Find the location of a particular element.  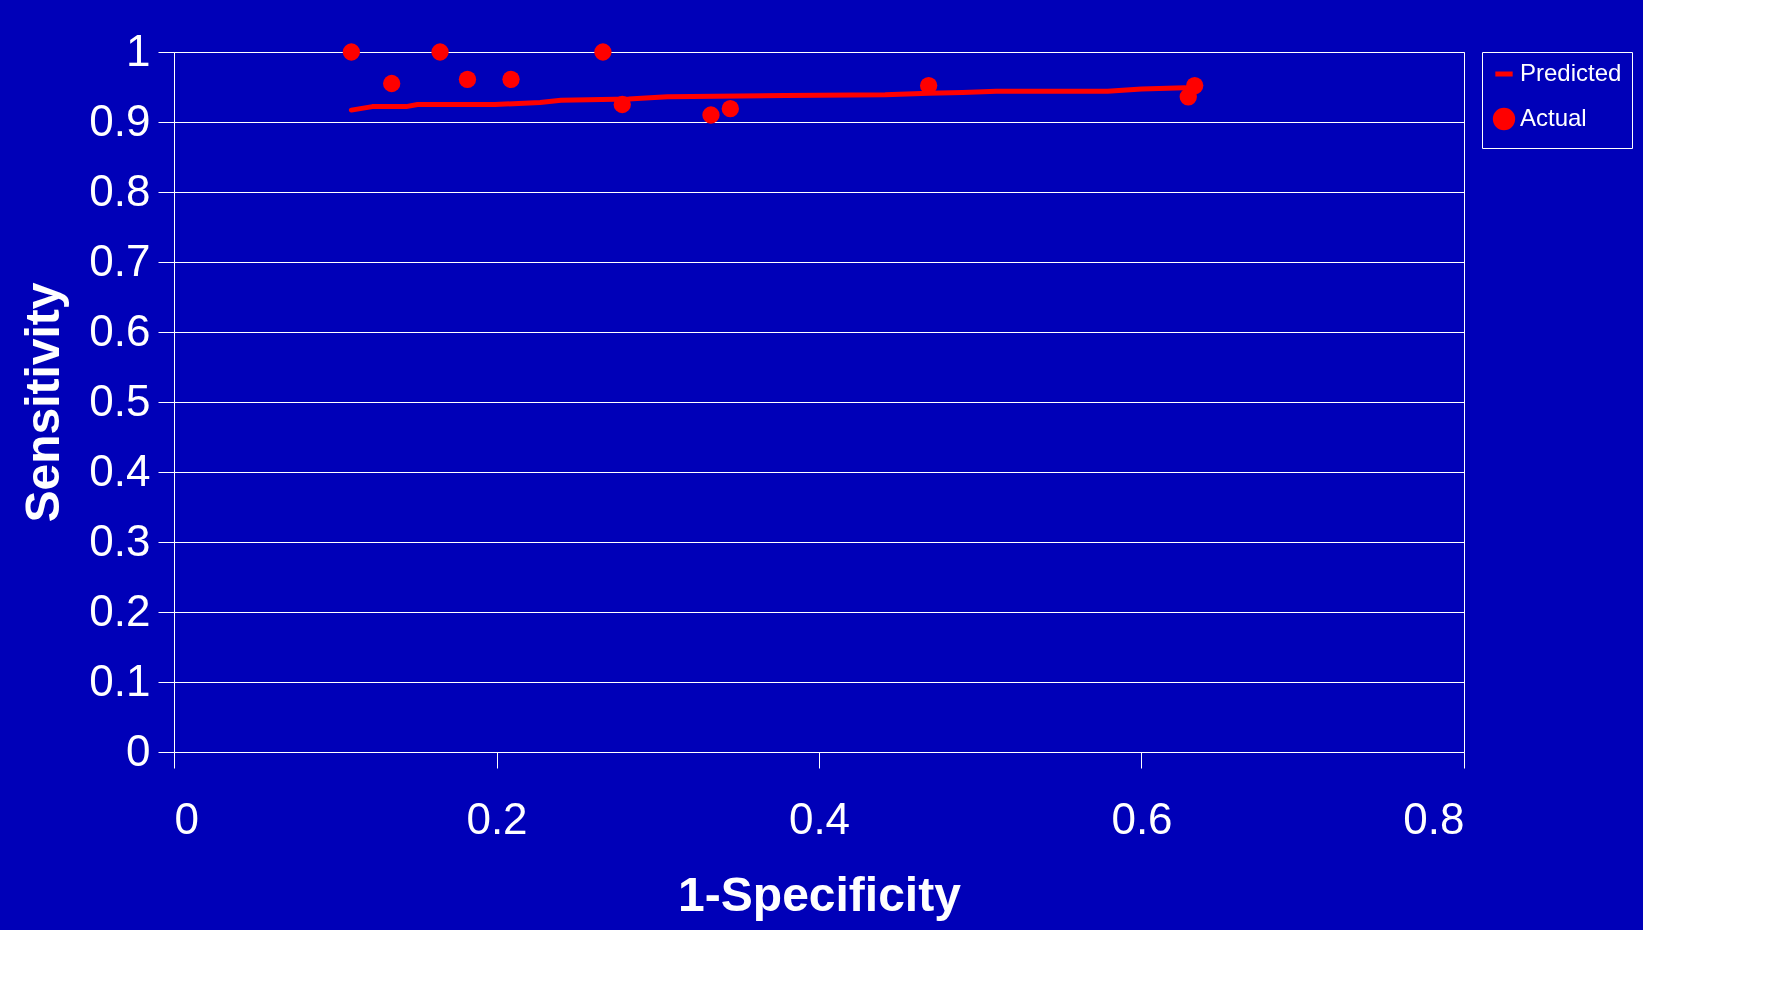

y-tick-label: 0.2 is located at coordinates (120, 610).